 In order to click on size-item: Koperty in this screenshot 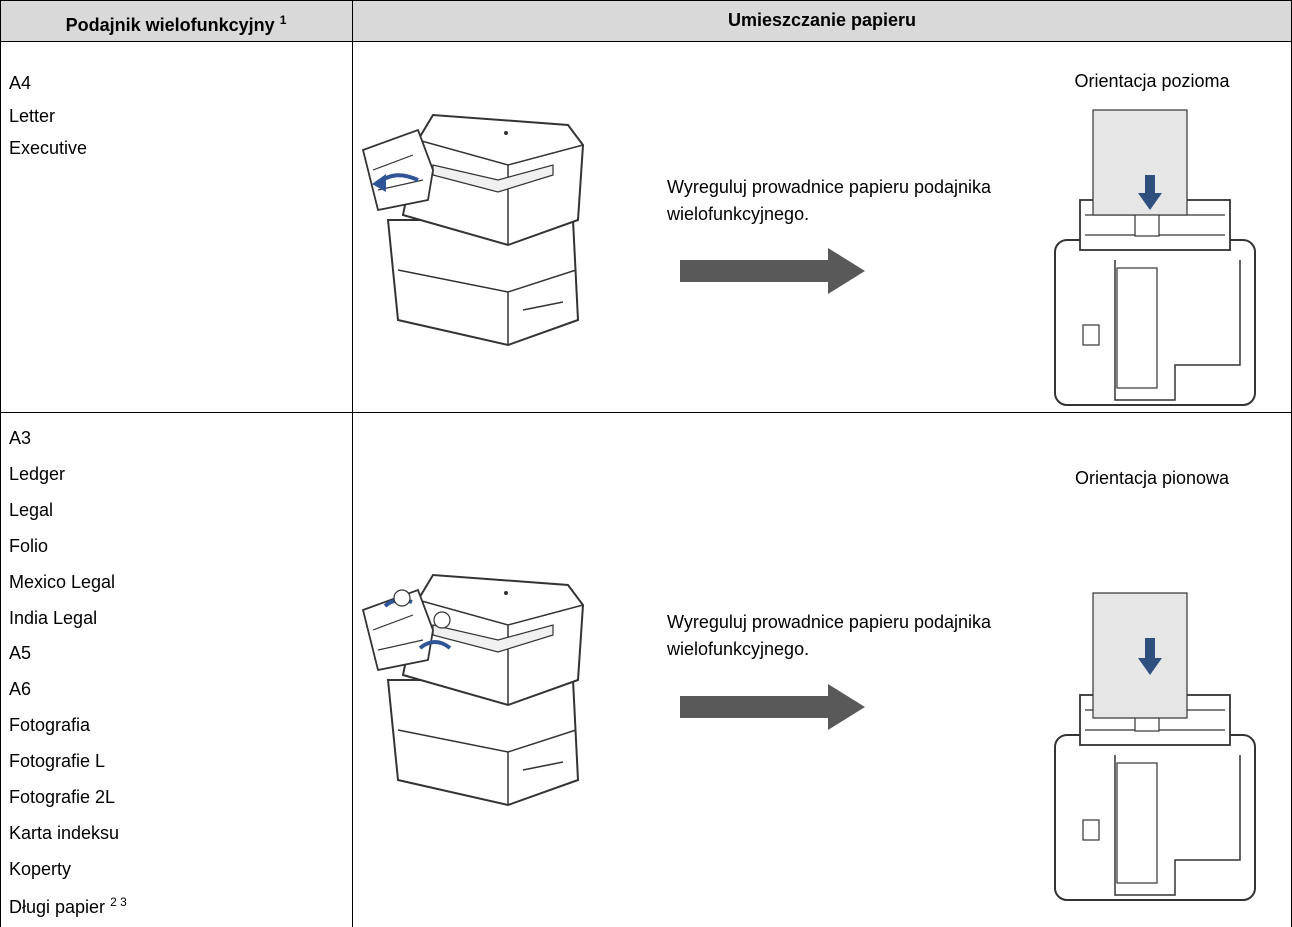, I will do `click(40, 869)`.